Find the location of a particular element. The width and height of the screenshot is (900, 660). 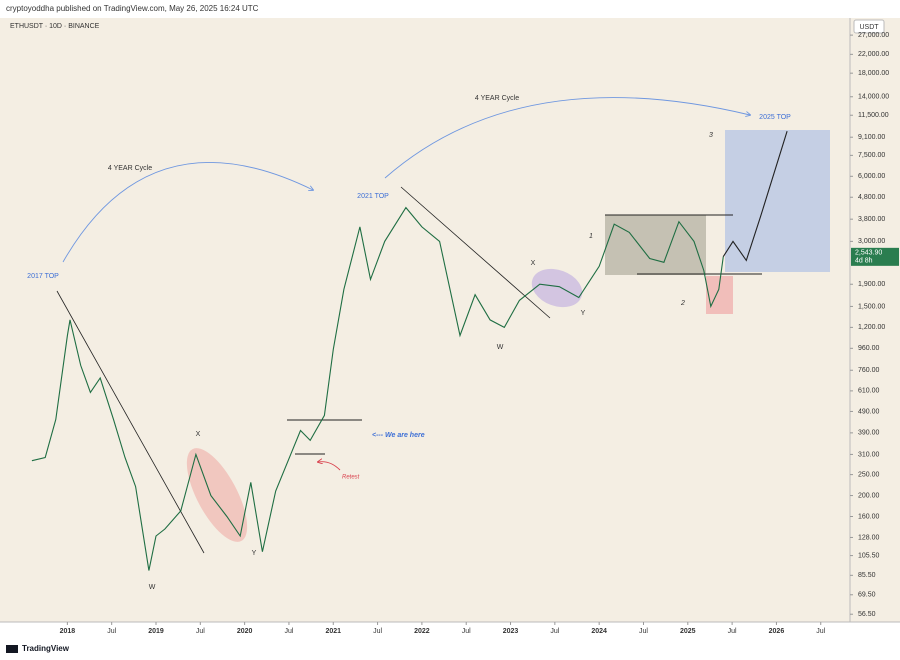

axis-bg is located at coordinates (875, 320).